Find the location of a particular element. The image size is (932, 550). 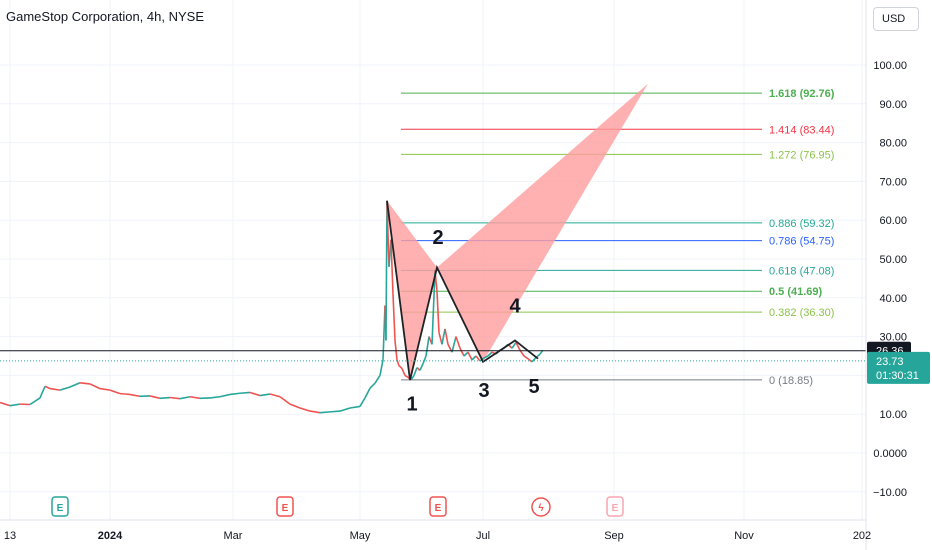

countdown-text: 01:30:31 is located at coordinates (897, 376).